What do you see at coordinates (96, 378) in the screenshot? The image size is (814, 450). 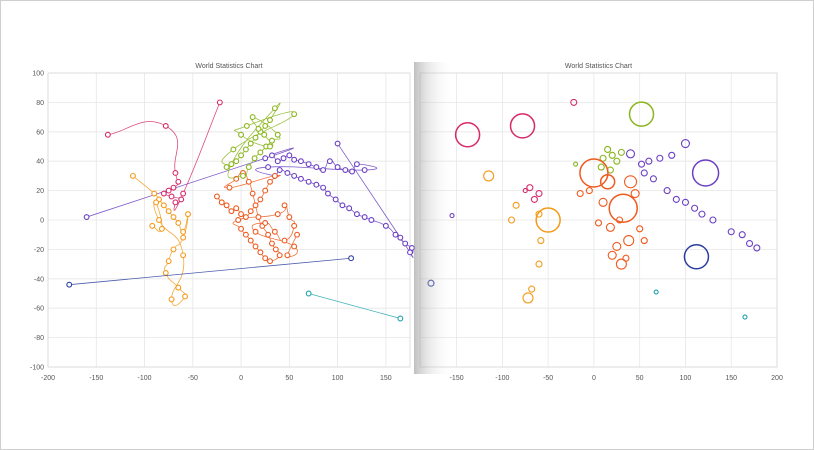 I see `x-tick-label: -150` at bounding box center [96, 378].